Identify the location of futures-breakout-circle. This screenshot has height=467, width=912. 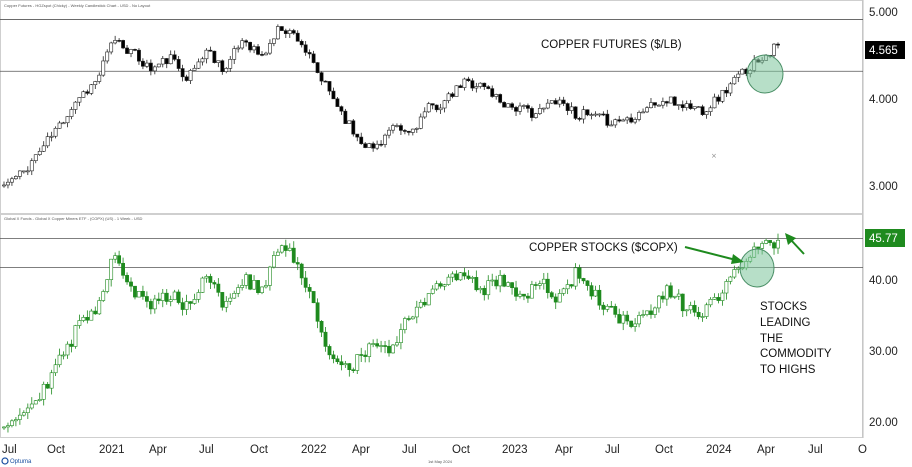
(765, 74).